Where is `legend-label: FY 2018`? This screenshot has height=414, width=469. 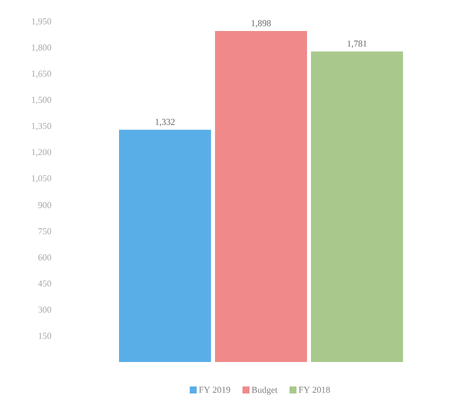 legend-label: FY 2018 is located at coordinates (314, 389).